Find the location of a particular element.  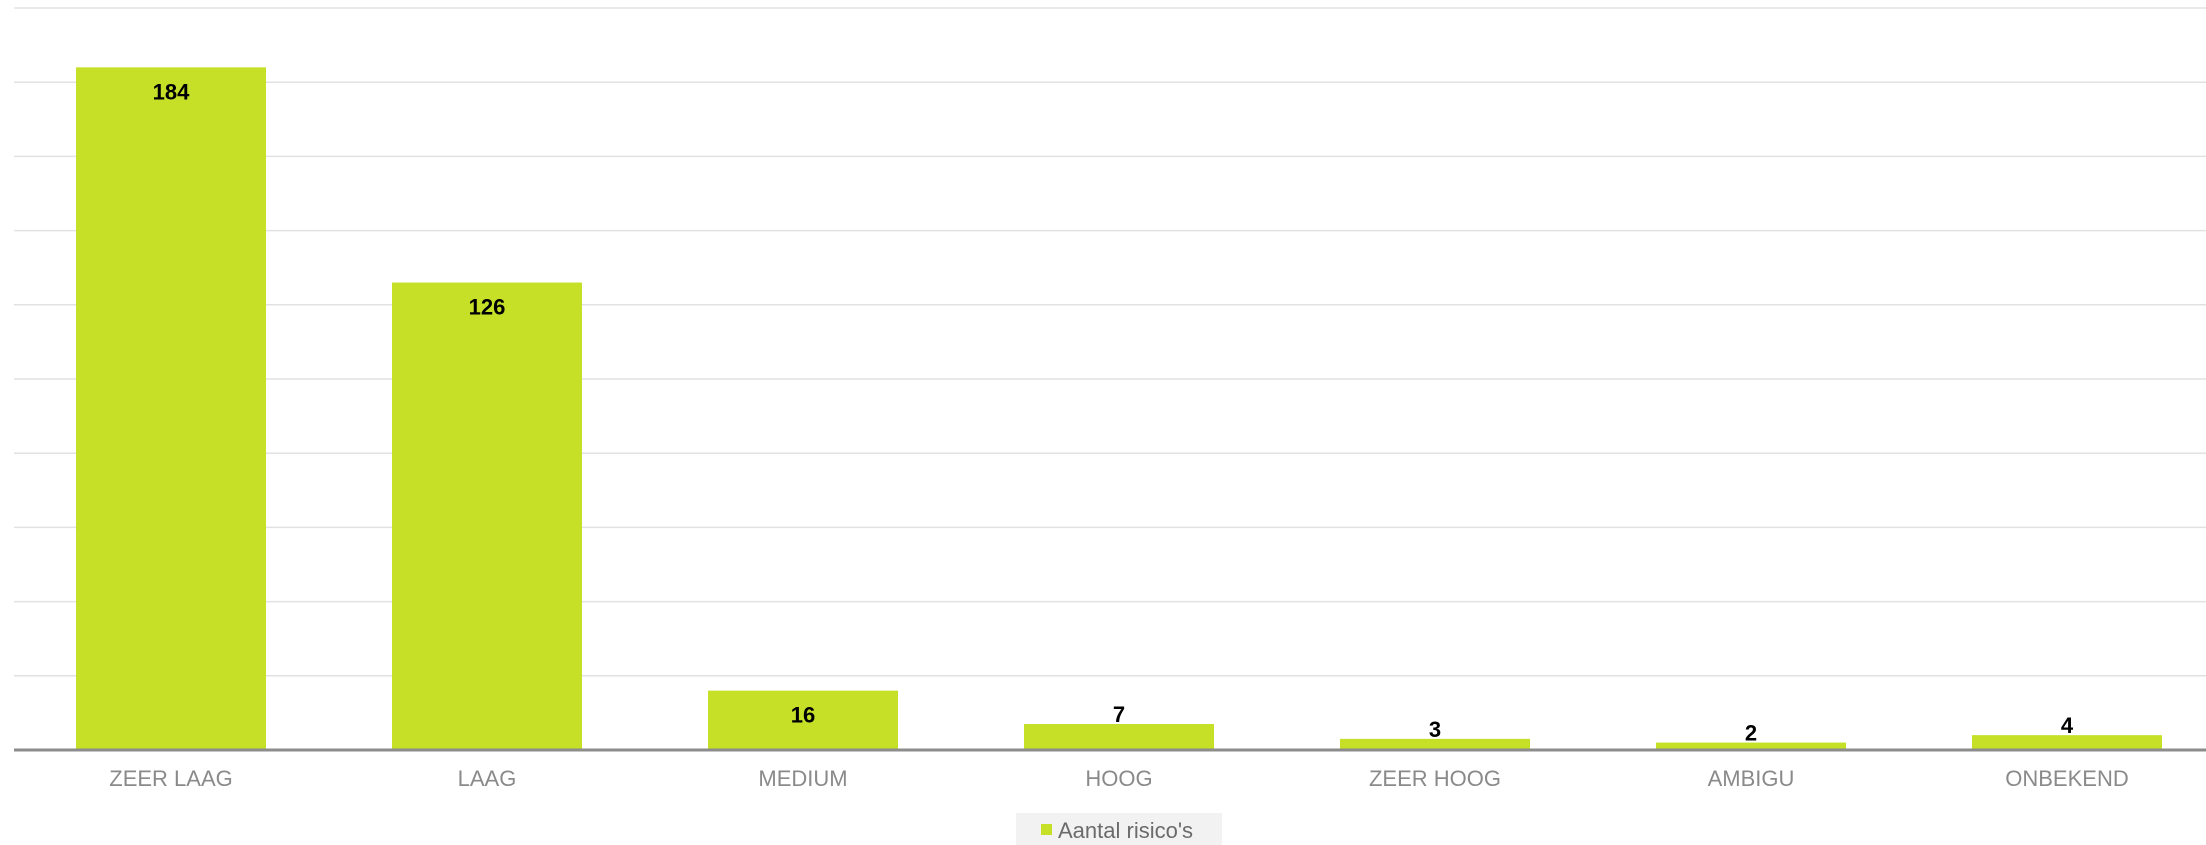

category-label: HOOG is located at coordinates (1118, 778).